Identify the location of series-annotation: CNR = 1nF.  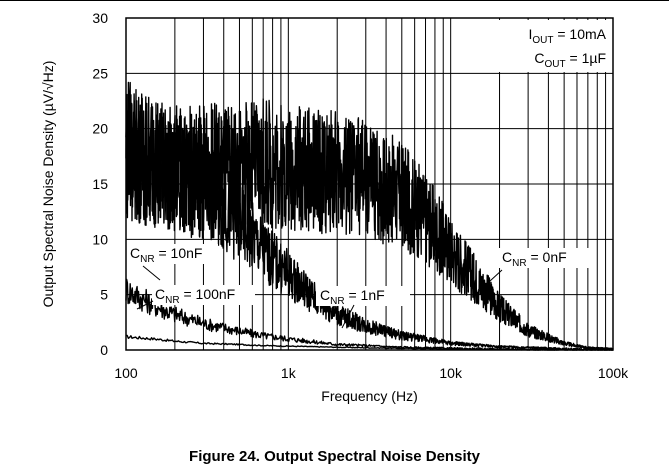
(352, 297).